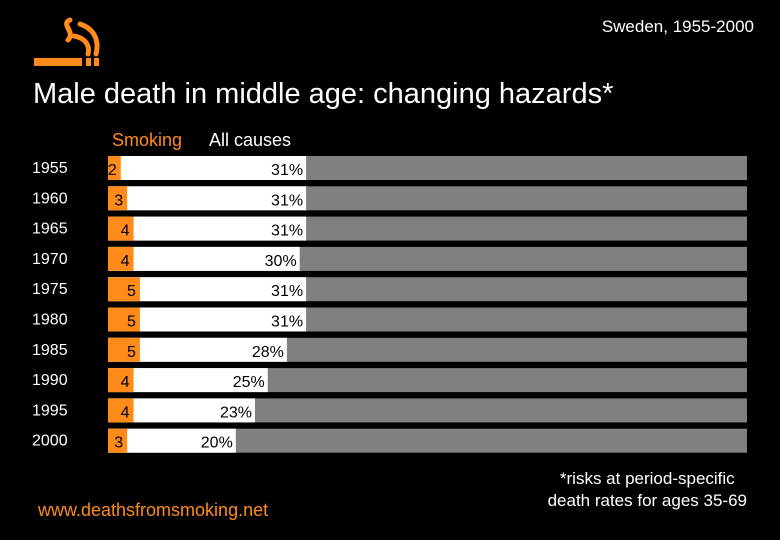 The width and height of the screenshot is (780, 540). Describe the element at coordinates (249, 382) in the screenshot. I see `all-causes-value-1990: 25%` at that location.